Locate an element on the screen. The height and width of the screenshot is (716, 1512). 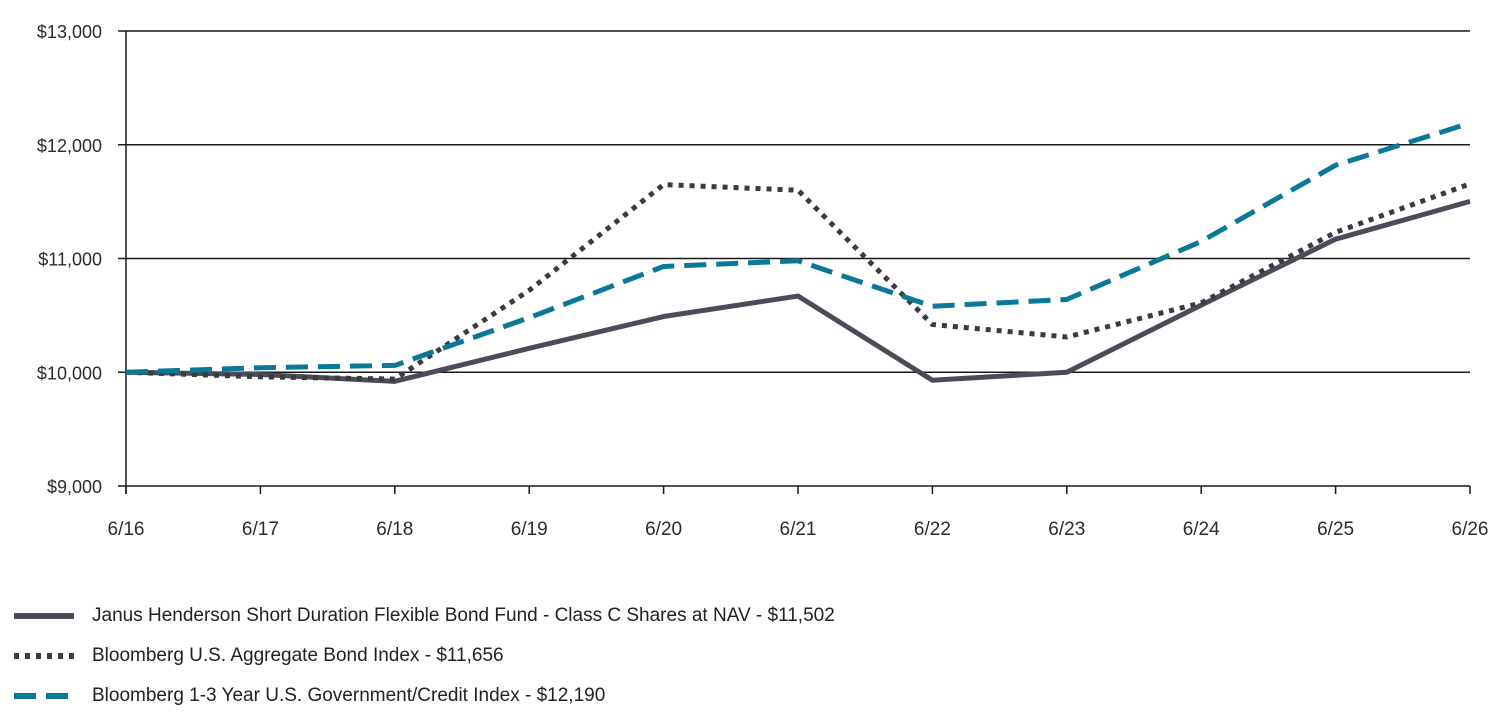
y-tick-label: $10,000 is located at coordinates (69, 373).